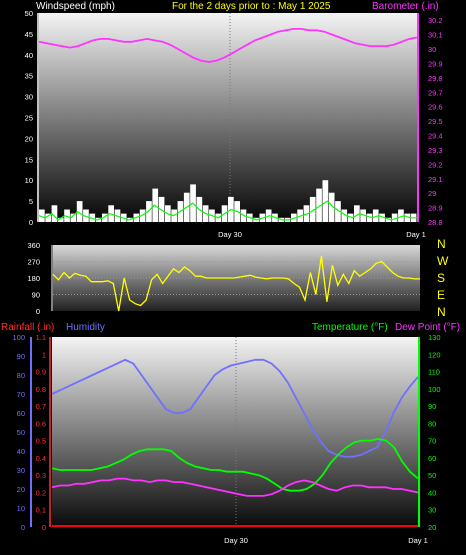 This screenshot has height=555, width=466. I want to click on humidity-axis-title: Humidity, so click(85, 327).